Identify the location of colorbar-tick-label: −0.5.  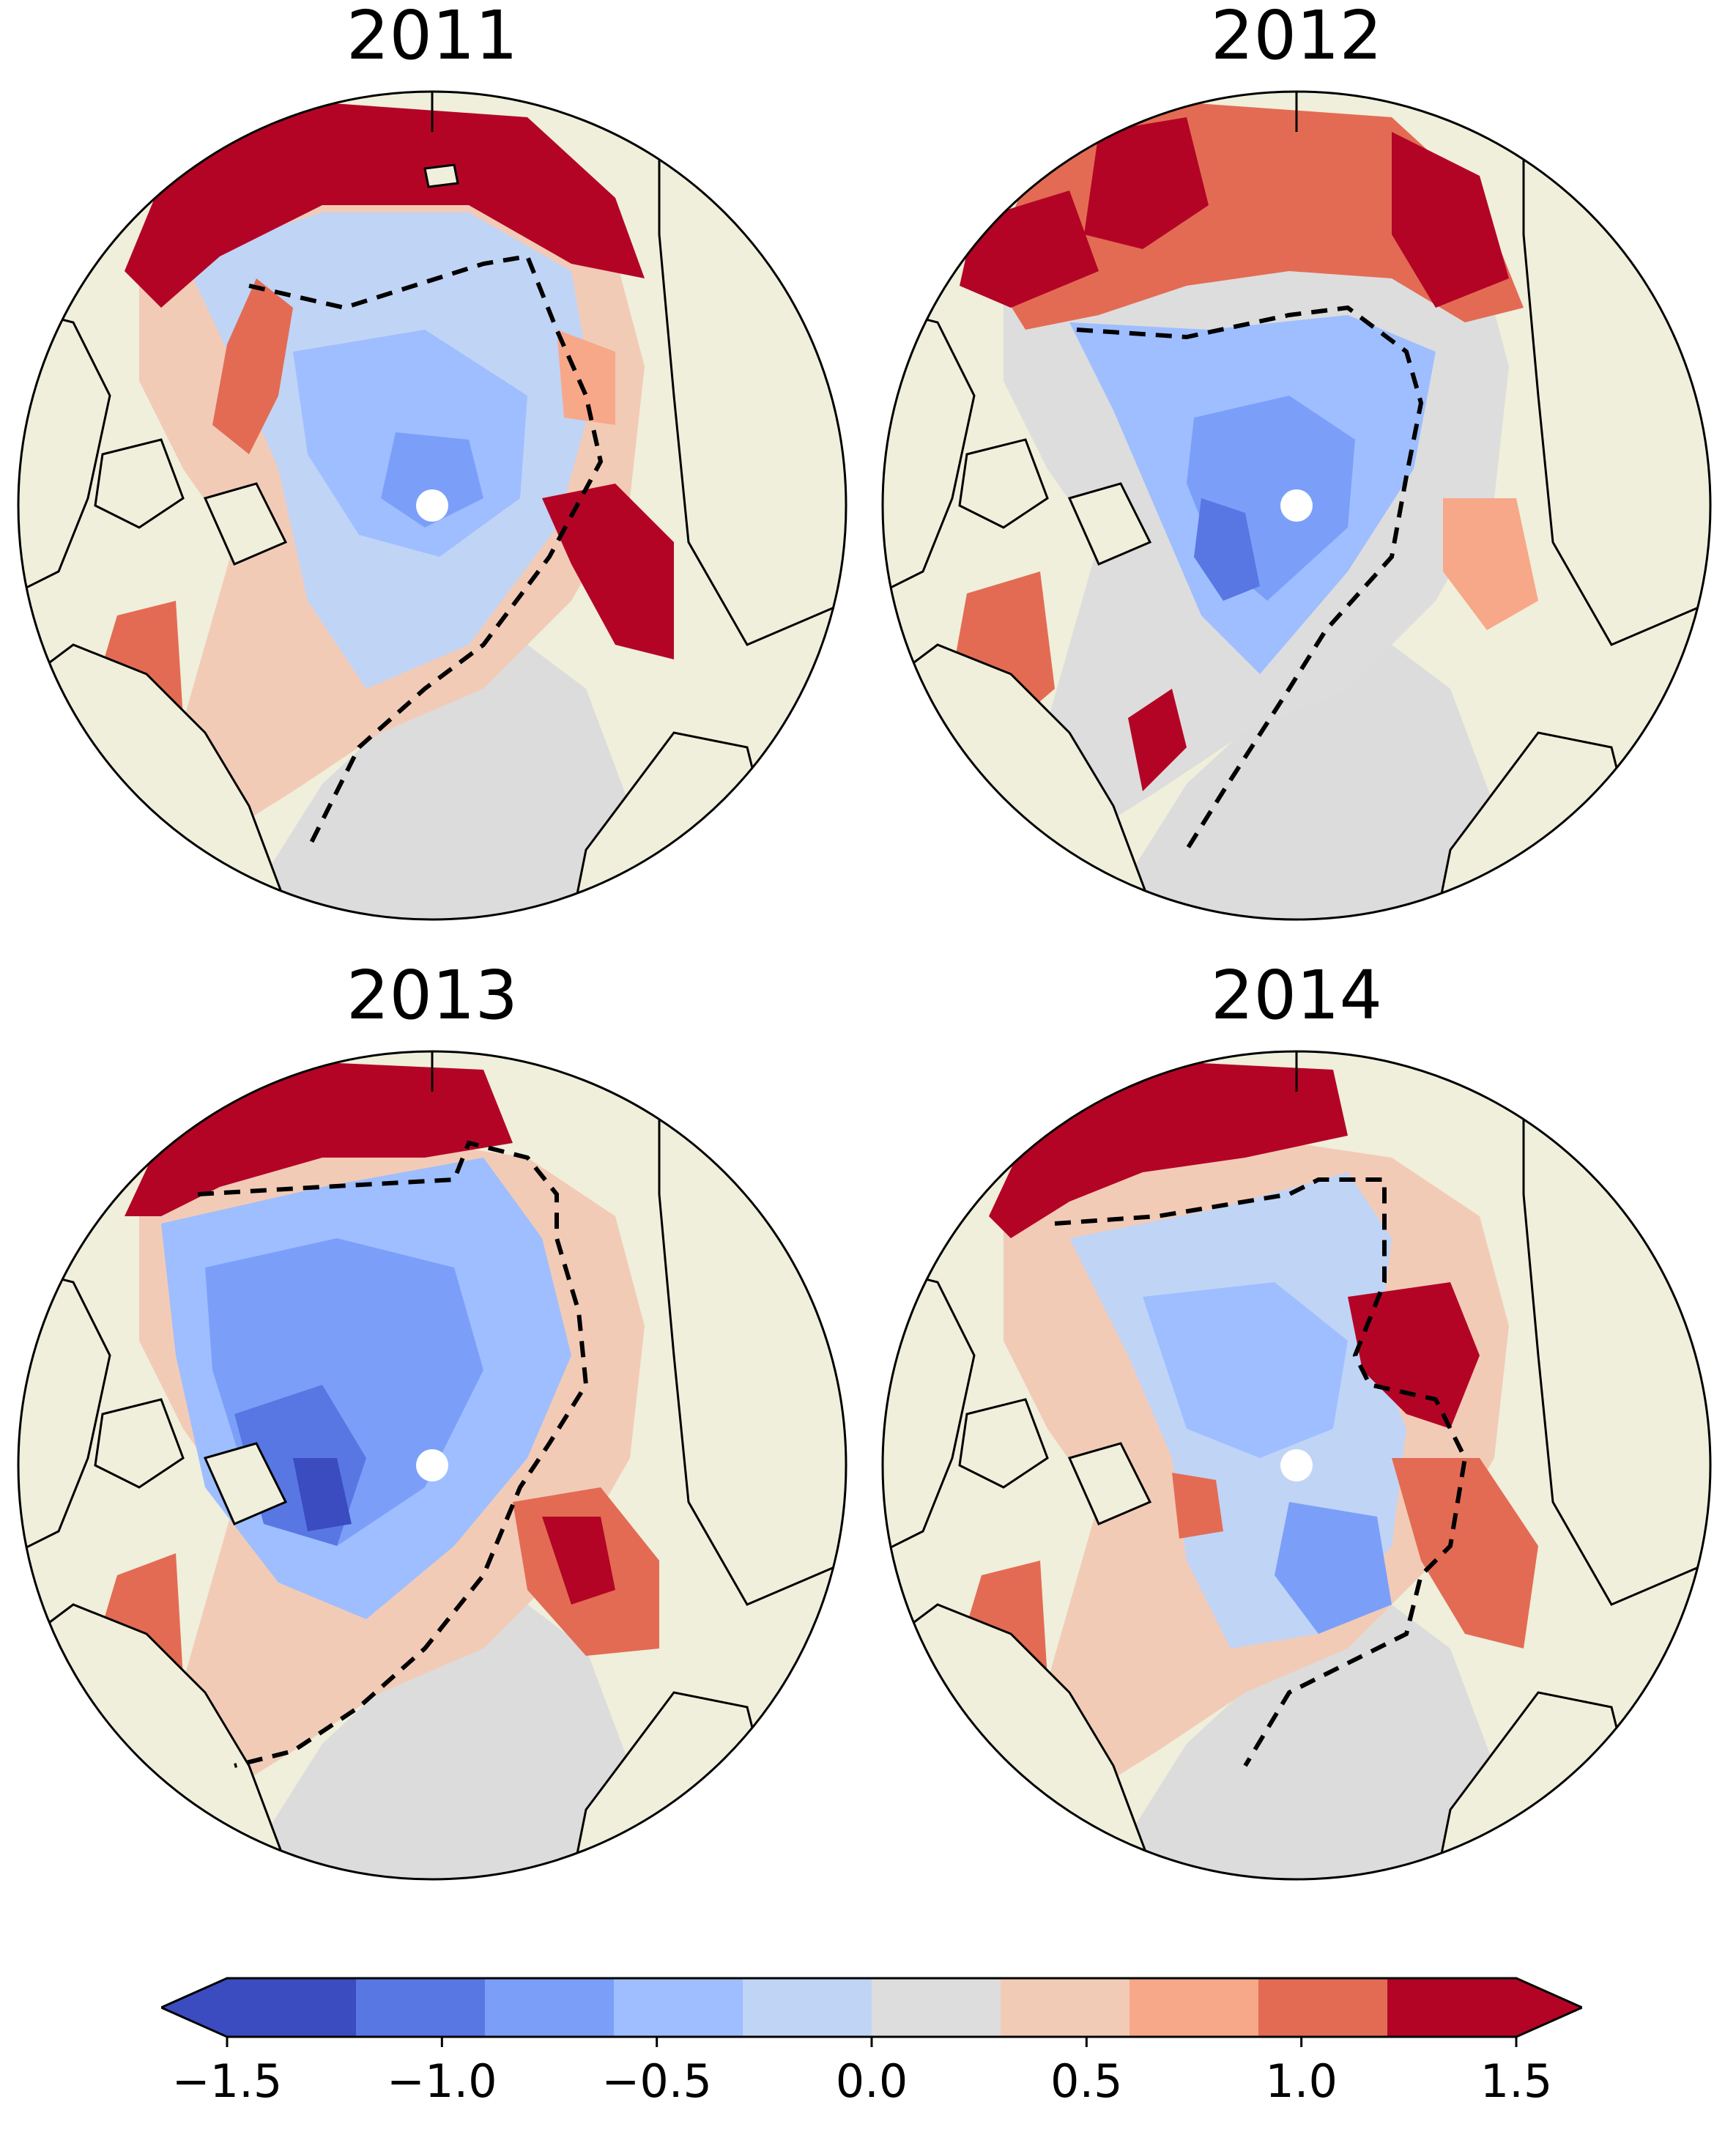
(656, 2081).